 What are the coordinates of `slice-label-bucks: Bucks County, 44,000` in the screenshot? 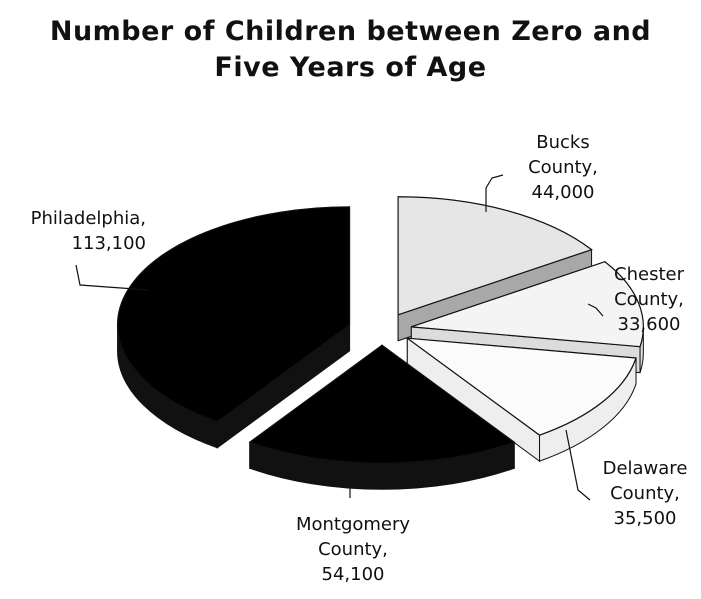 It's located at (563, 167).